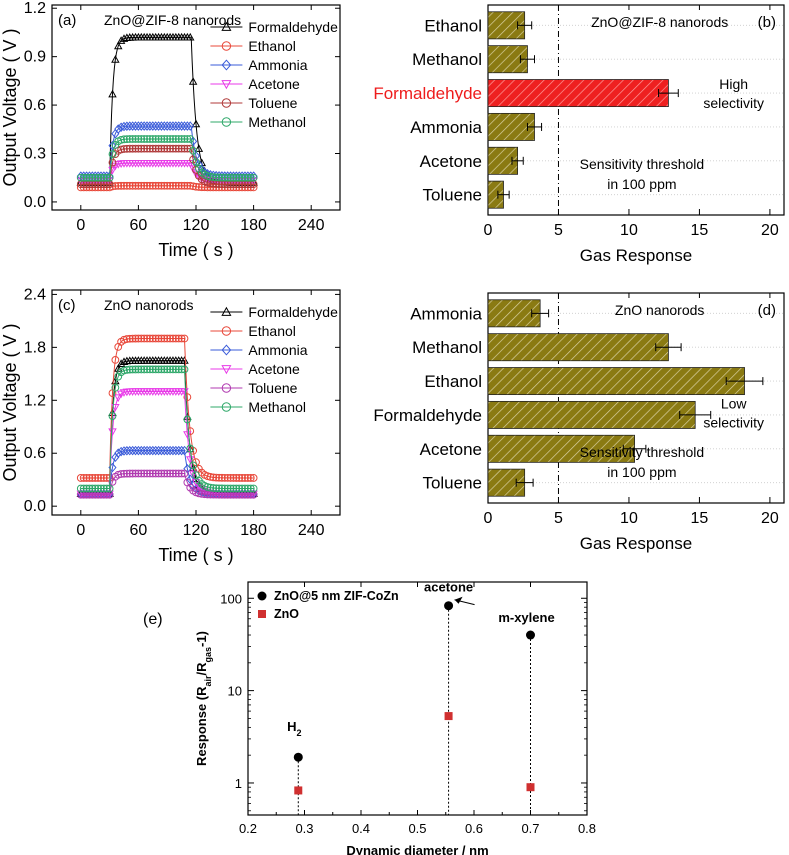 This screenshot has height=855, width=789. What do you see at coordinates (253, 225) in the screenshot?
I see `x-tick-label: 180` at bounding box center [253, 225].